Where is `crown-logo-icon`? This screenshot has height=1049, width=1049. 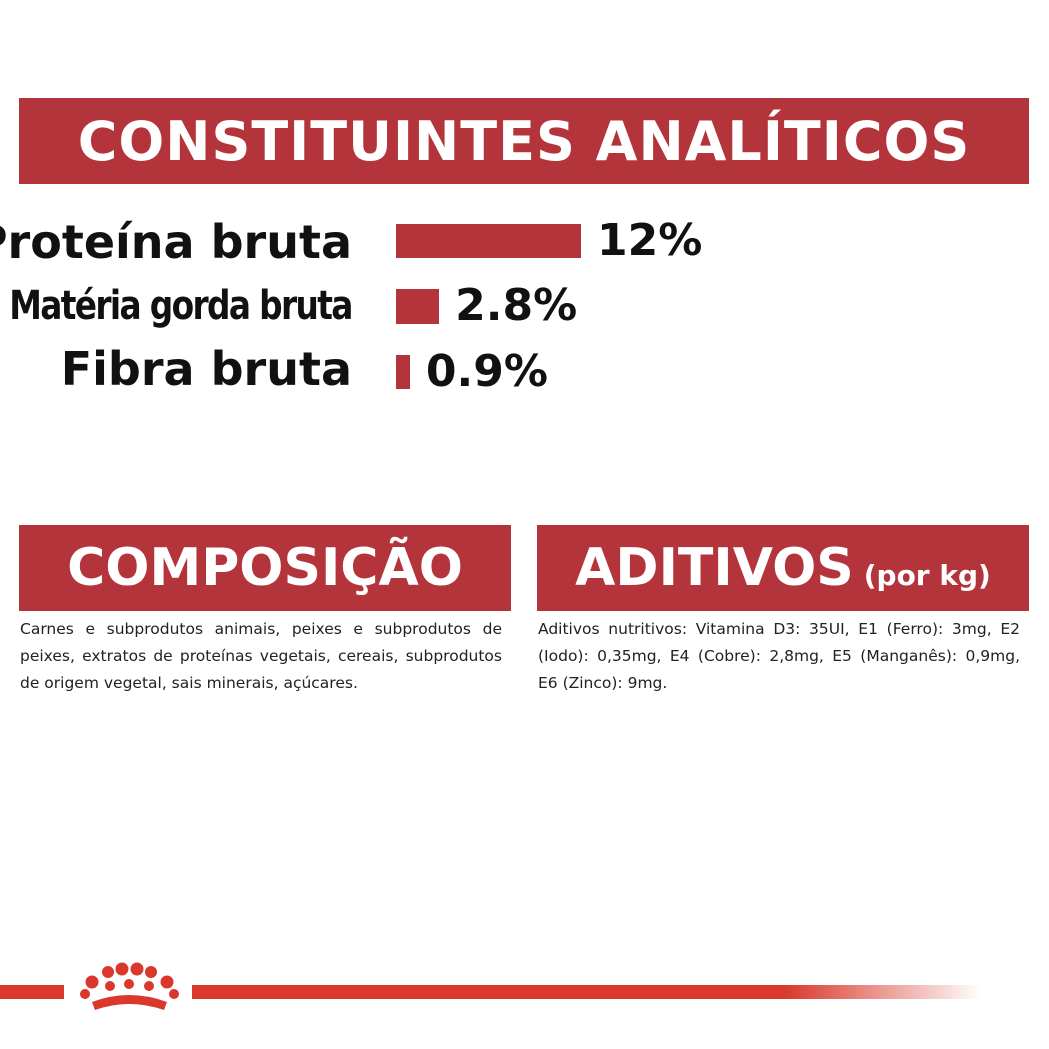 crown-logo-icon is located at coordinates (129, 986).